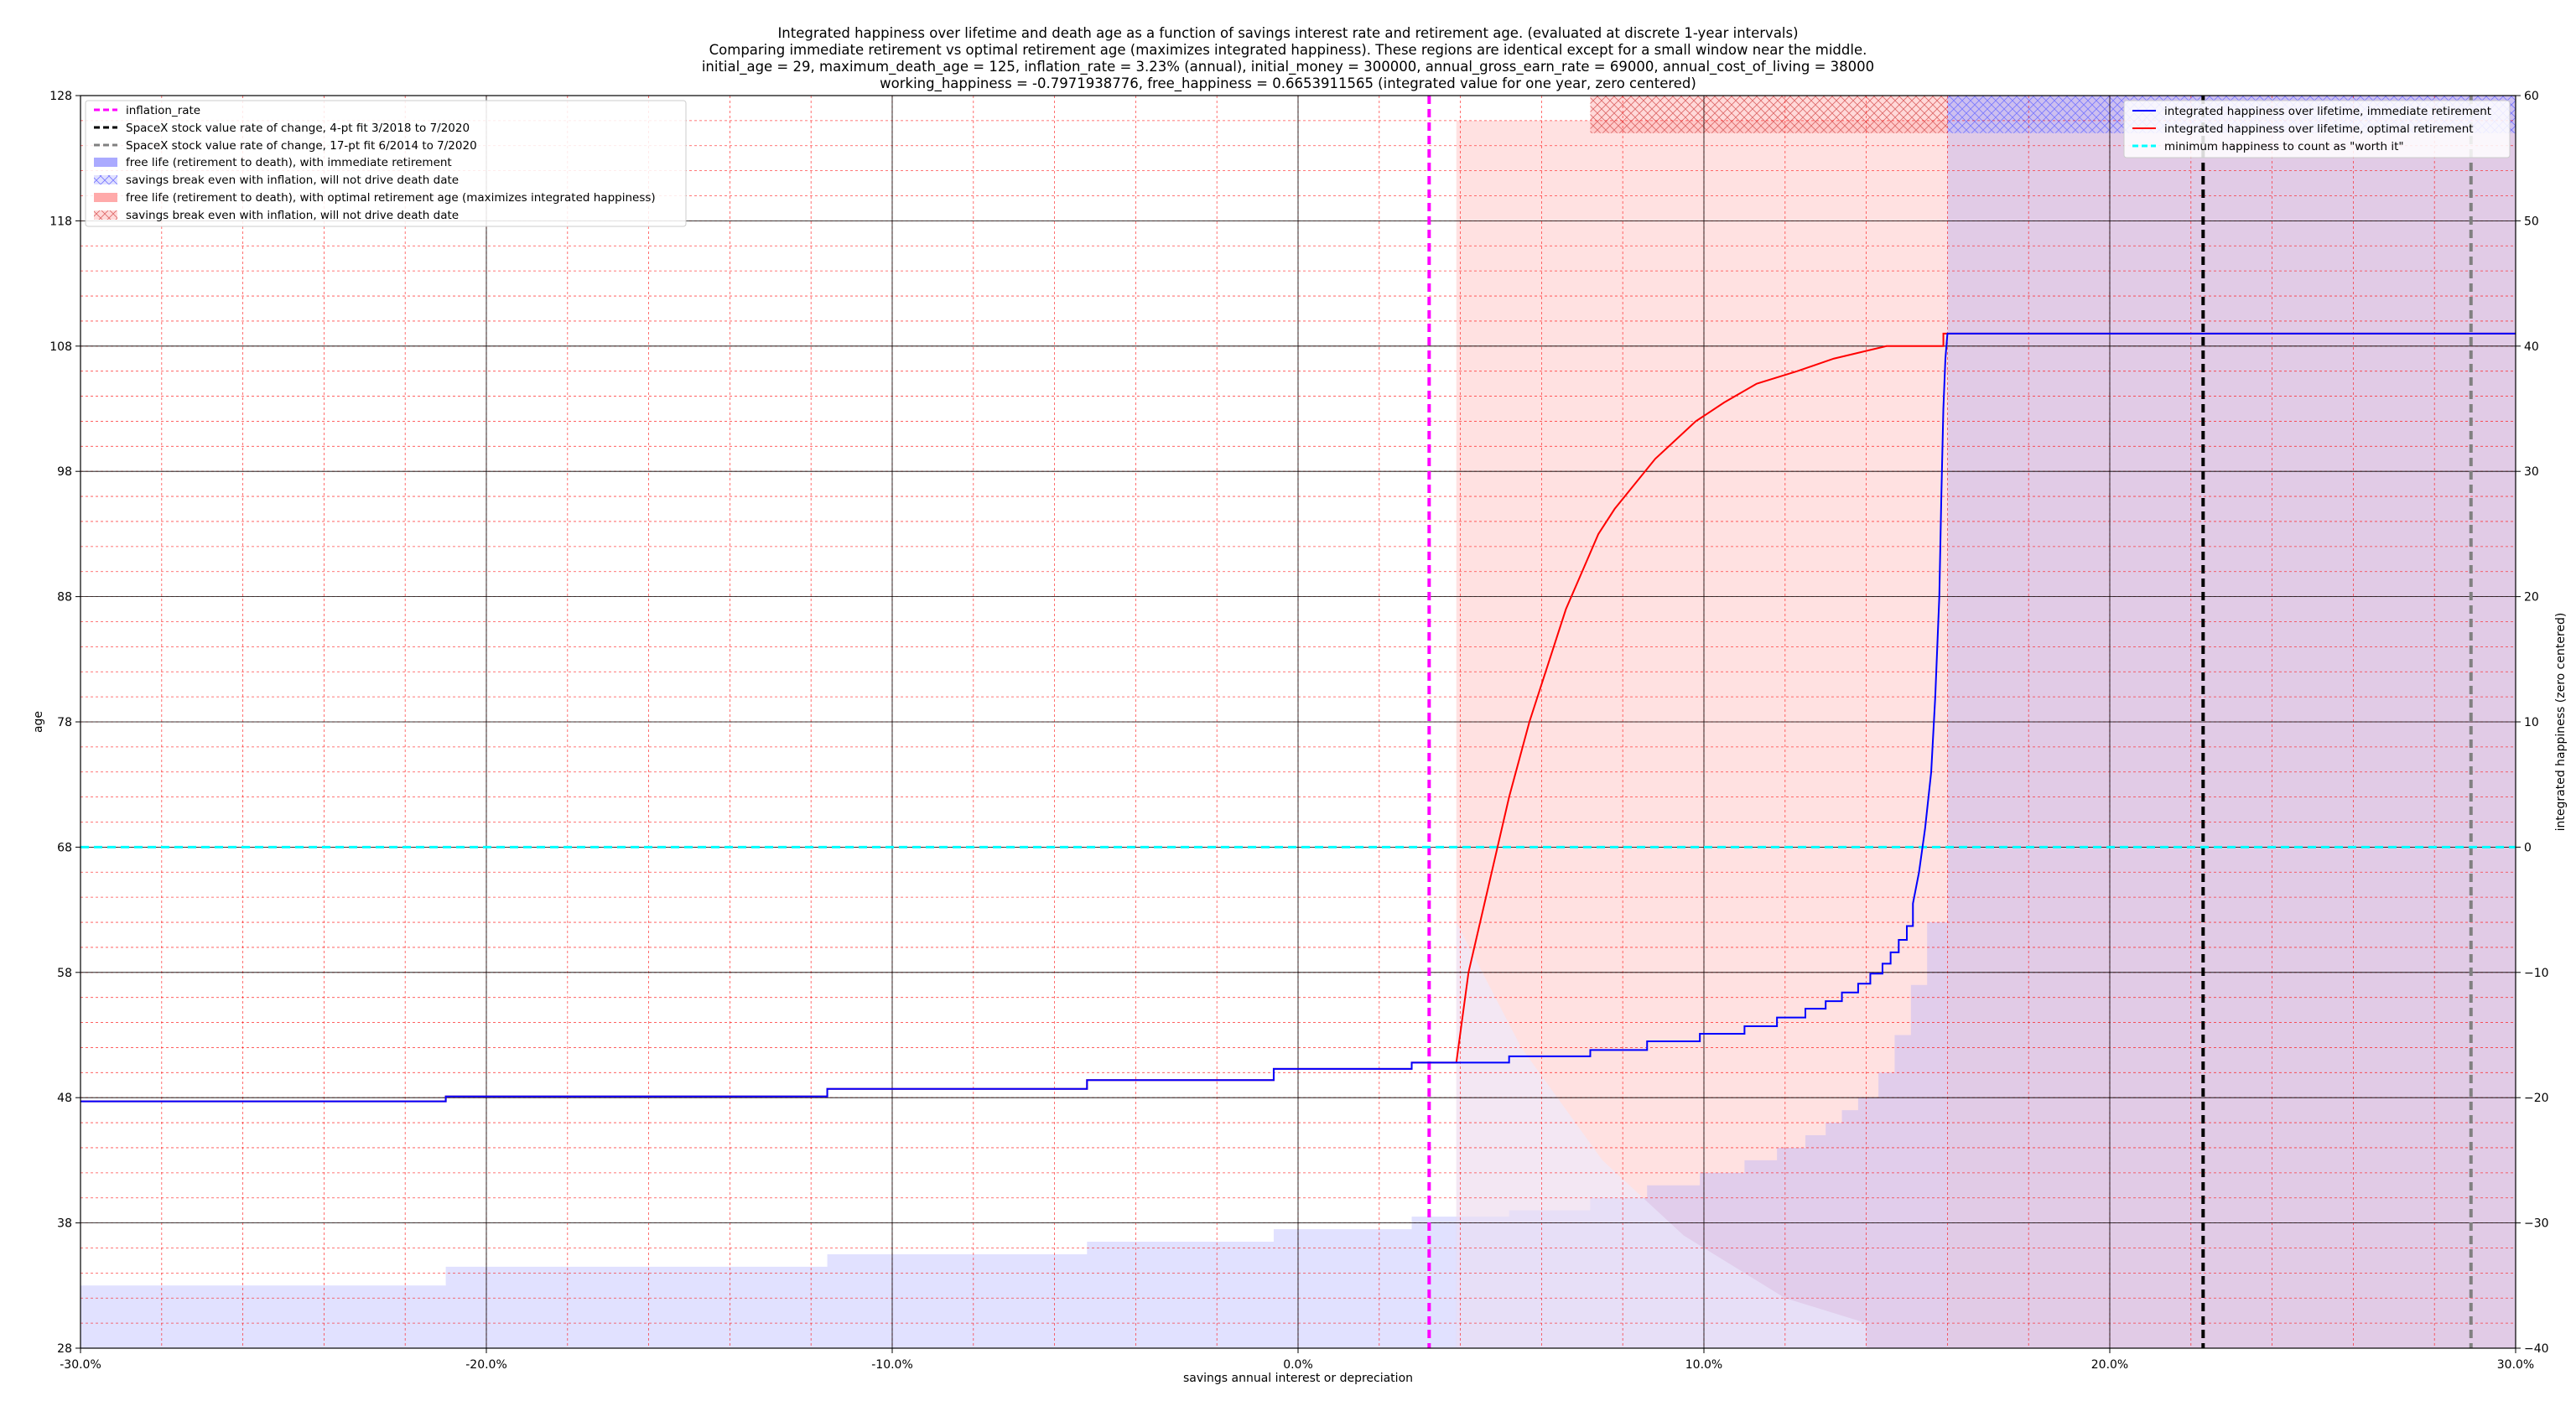 This screenshot has width=2576, height=1401. I want to click on y-left-tick-label: 28, so click(64, 1349).